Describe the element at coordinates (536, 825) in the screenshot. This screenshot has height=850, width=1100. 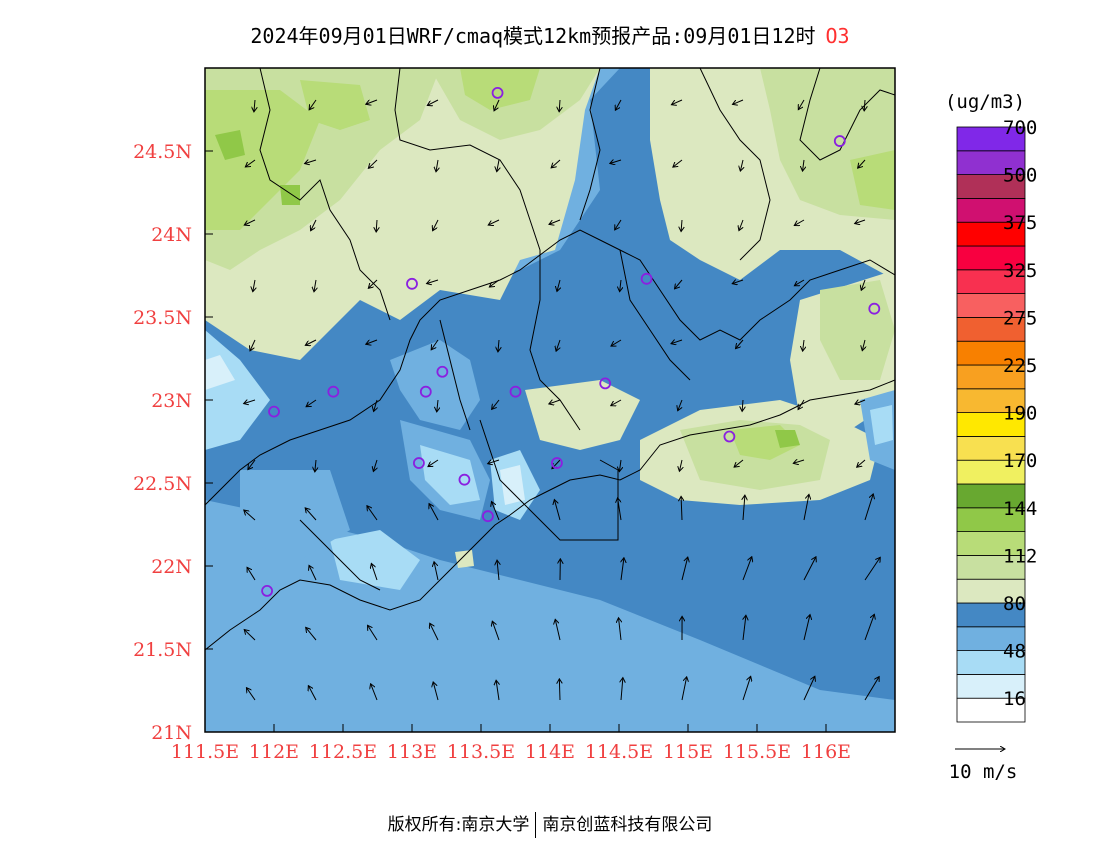
I see `footer-separator` at that location.